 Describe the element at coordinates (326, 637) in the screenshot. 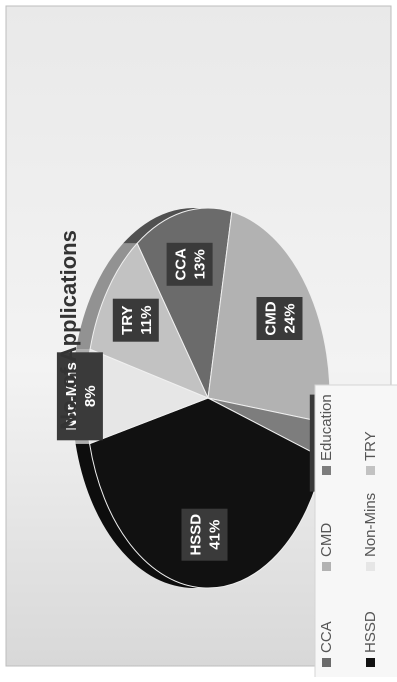

I see `legend-label: CCA` at that location.